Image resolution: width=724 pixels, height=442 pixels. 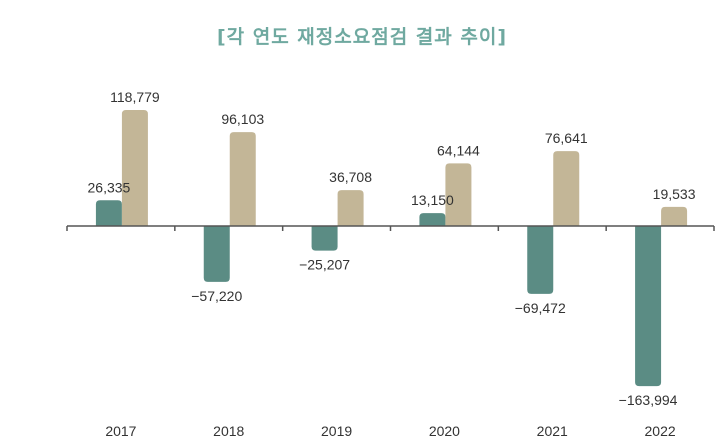 I want to click on x-tick-label-2020: 2020, so click(x=444, y=431).